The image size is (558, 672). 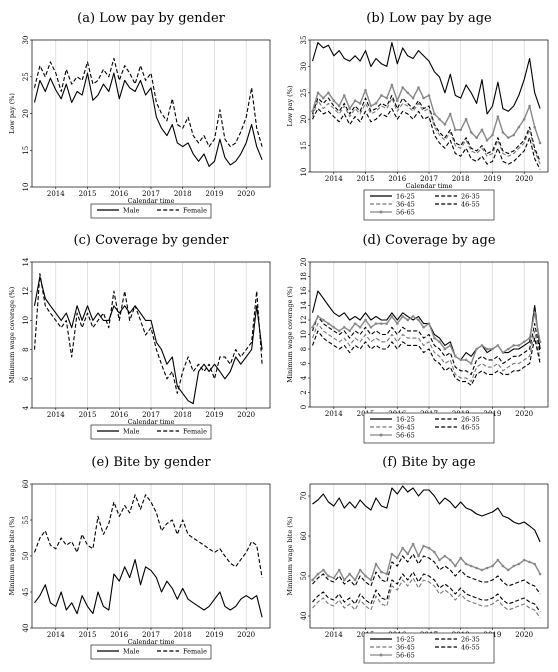 I want to click on y-tick-label: 14, so click(x=304, y=305).